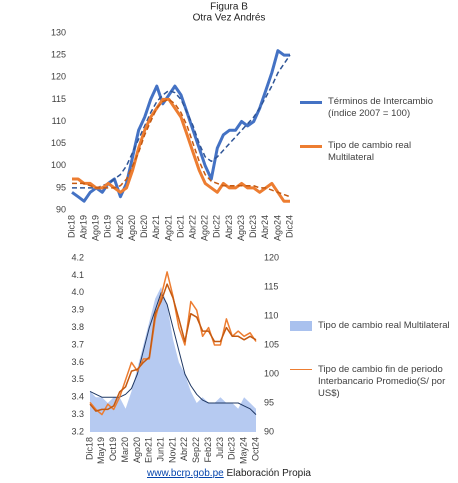 The image size is (458, 483). Describe the element at coordinates (244, 450) in the screenshot. I see `x-tick-label: May24` at that location.